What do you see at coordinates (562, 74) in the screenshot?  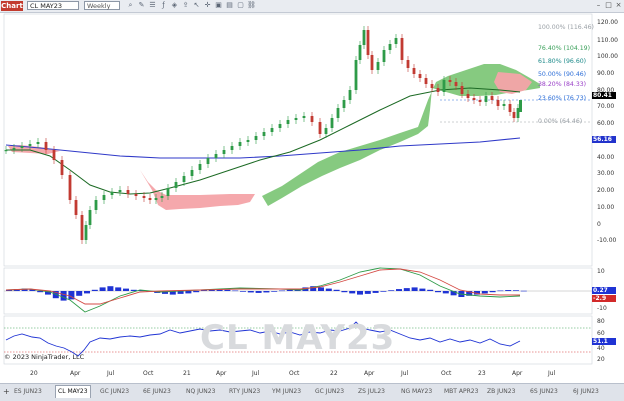 I see `fib-50-label: 50.00% (90.46)` at bounding box center [562, 74].